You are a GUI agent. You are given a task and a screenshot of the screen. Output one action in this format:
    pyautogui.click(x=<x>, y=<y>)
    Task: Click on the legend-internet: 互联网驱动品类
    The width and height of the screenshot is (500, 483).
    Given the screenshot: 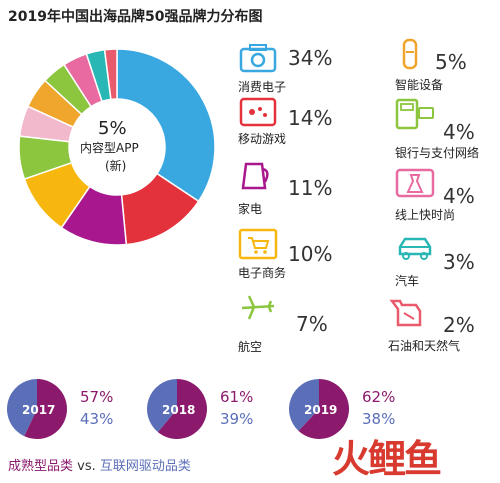 What is the action you would take?
    pyautogui.click(x=145, y=466)
    